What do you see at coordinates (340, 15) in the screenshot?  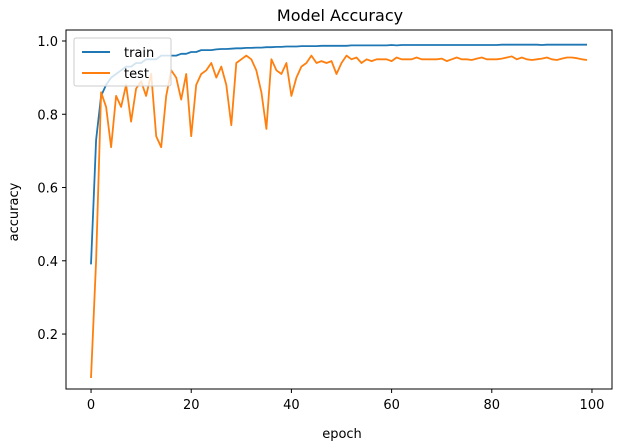 I see `chart-title: Model Accuracy` at bounding box center [340, 15].